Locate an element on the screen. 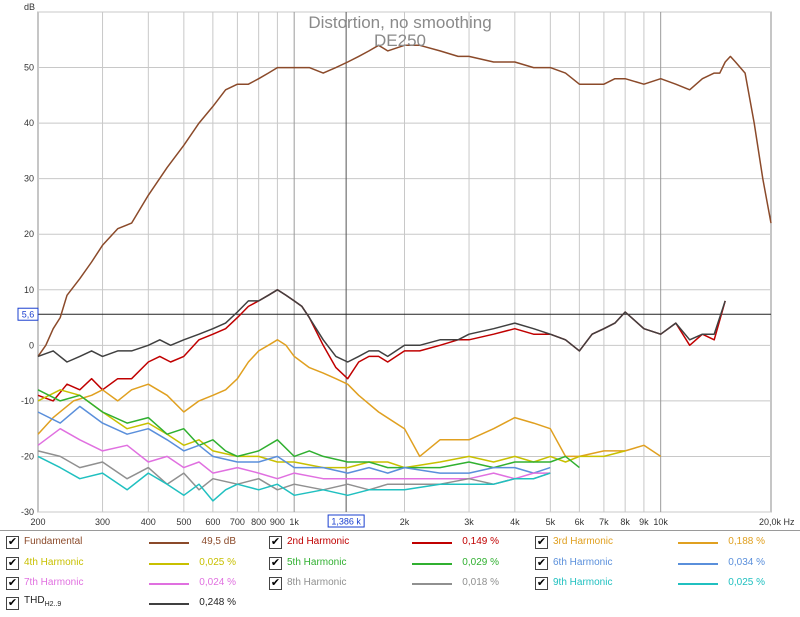  series-8th-harmonic is located at coordinates (294, 470).